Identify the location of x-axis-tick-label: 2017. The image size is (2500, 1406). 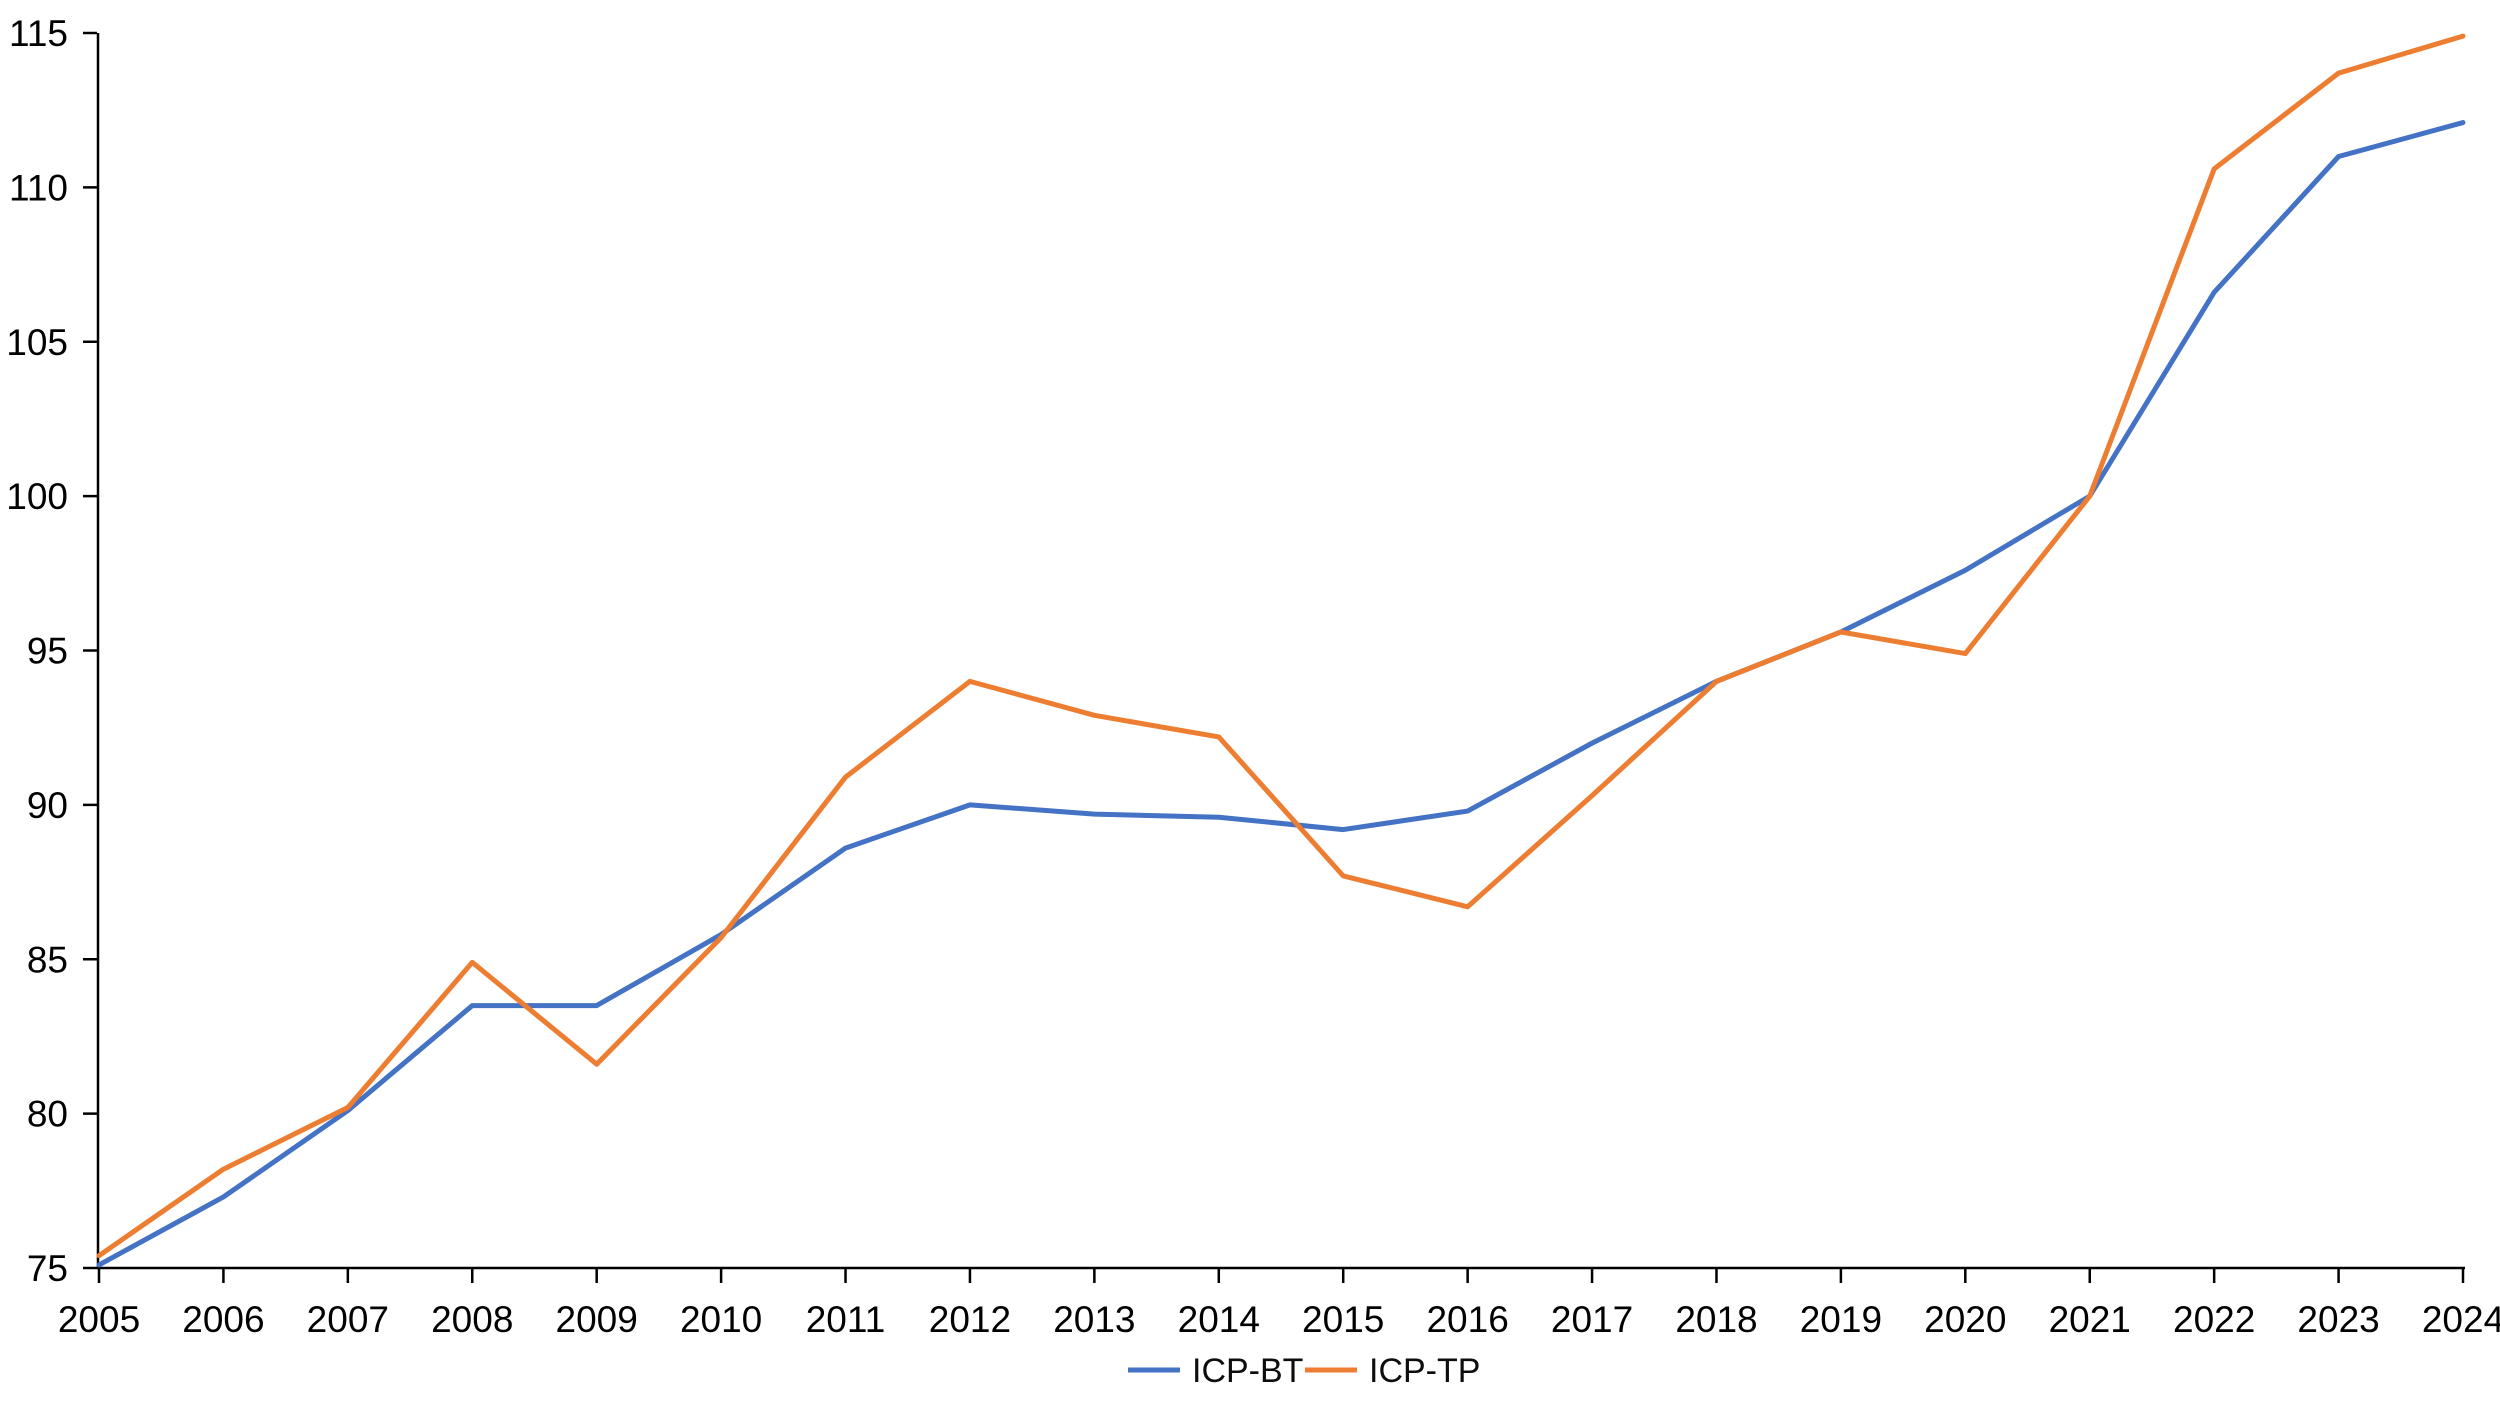
(1592, 1319).